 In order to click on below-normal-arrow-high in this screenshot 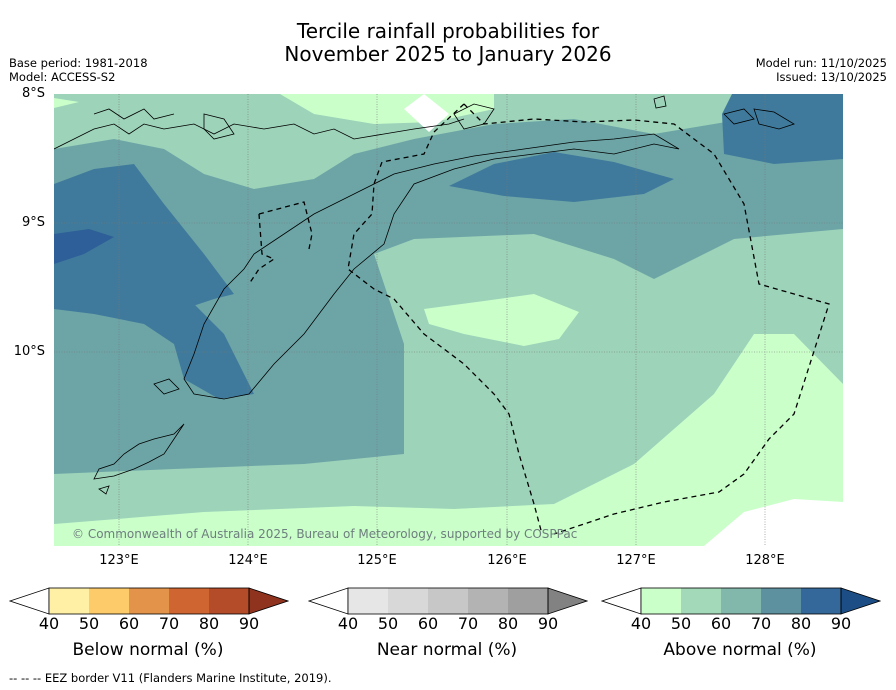, I will do `click(268, 601)`.